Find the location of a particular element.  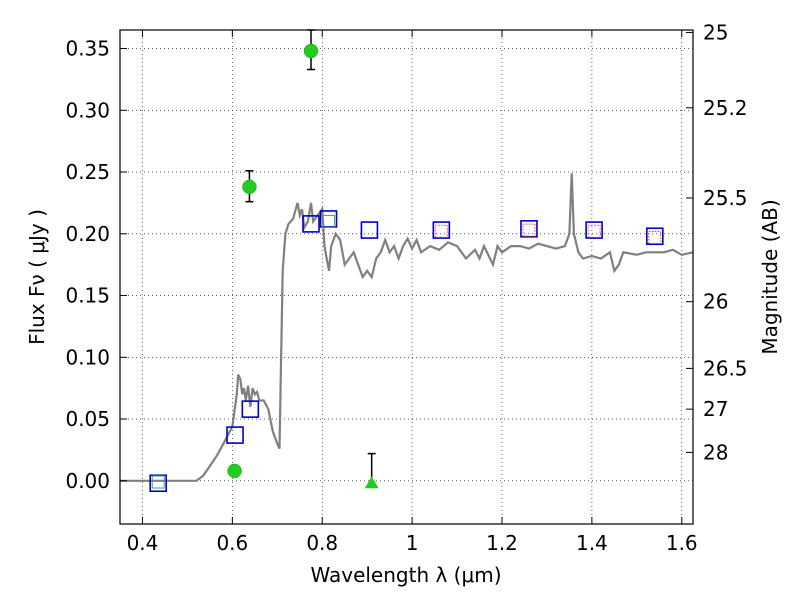

x-tick-label: 1.6 is located at coordinates (682, 543).